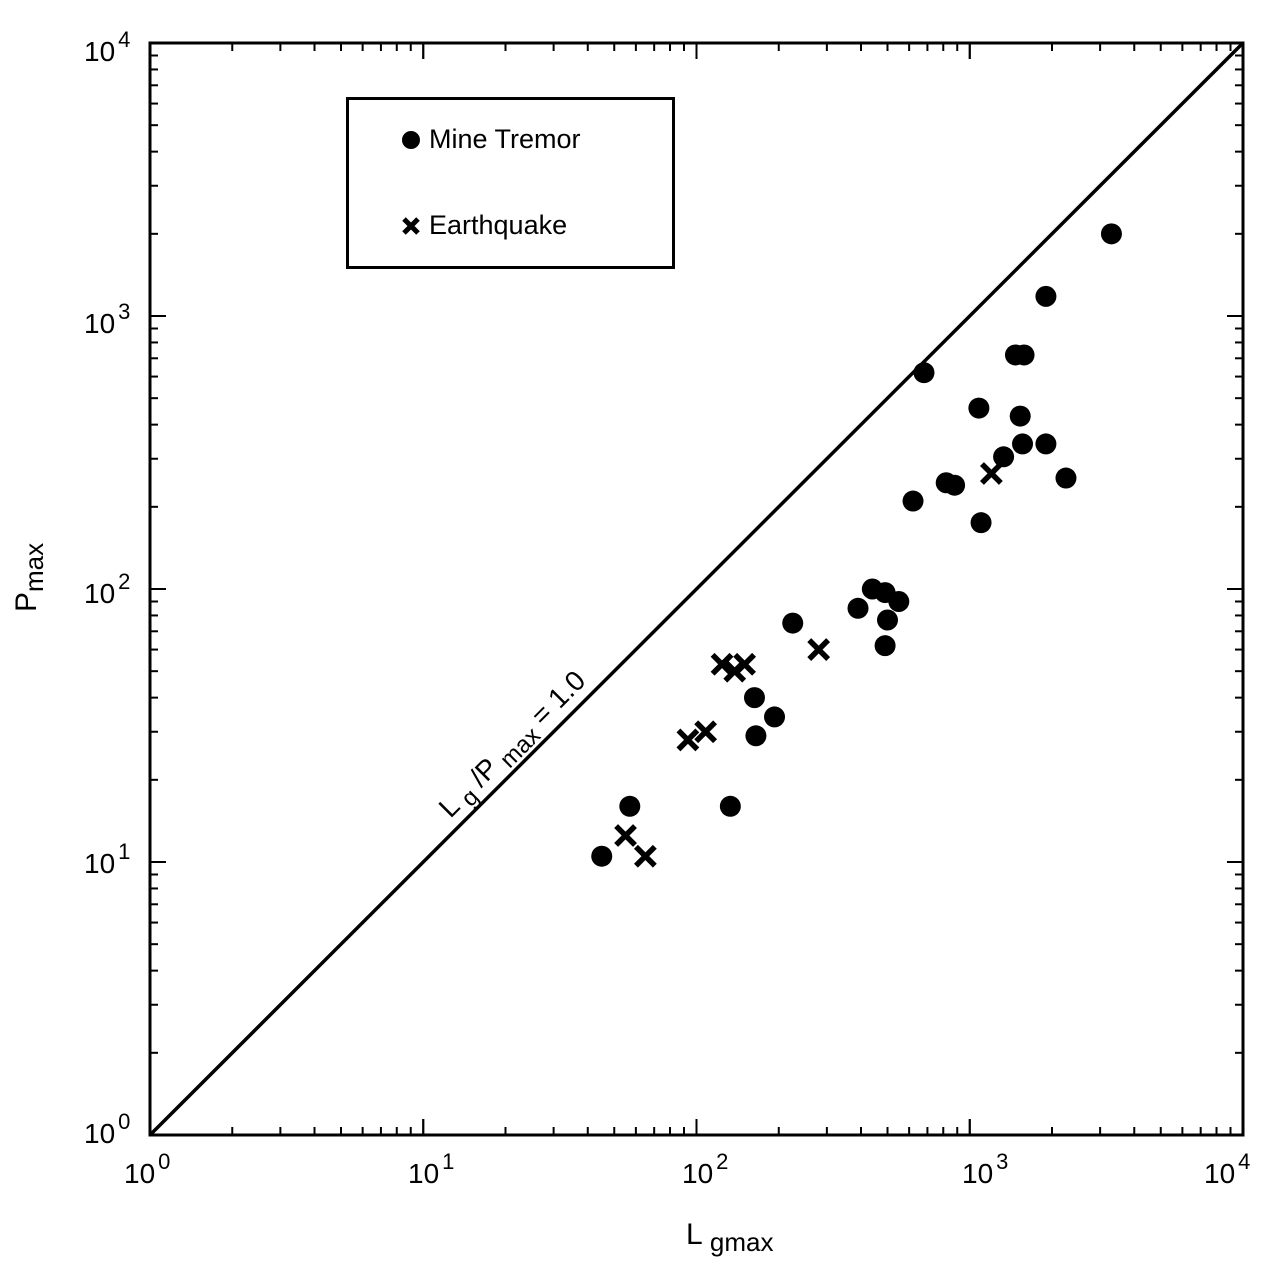 Image resolution: width=1262 pixels, height=1276 pixels. I want to click on legend-item-mine-tremor: Mine Tremor, so click(491, 139).